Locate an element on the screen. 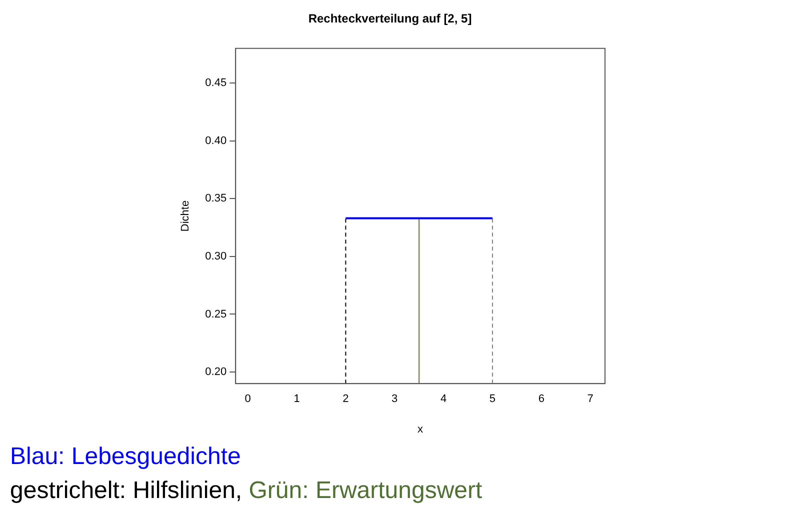 The width and height of the screenshot is (800, 521). y-tick-label: 0.25 is located at coordinates (216, 314).